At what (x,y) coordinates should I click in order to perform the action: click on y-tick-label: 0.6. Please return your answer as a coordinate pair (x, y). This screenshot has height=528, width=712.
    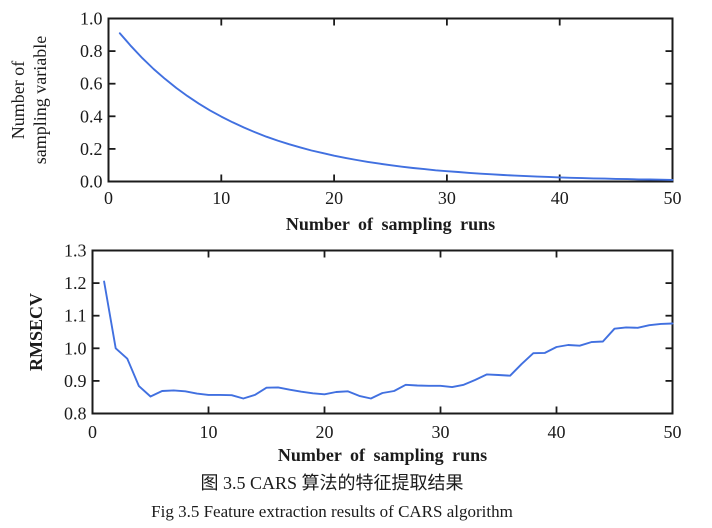
    Looking at the image, I should click on (91, 84).